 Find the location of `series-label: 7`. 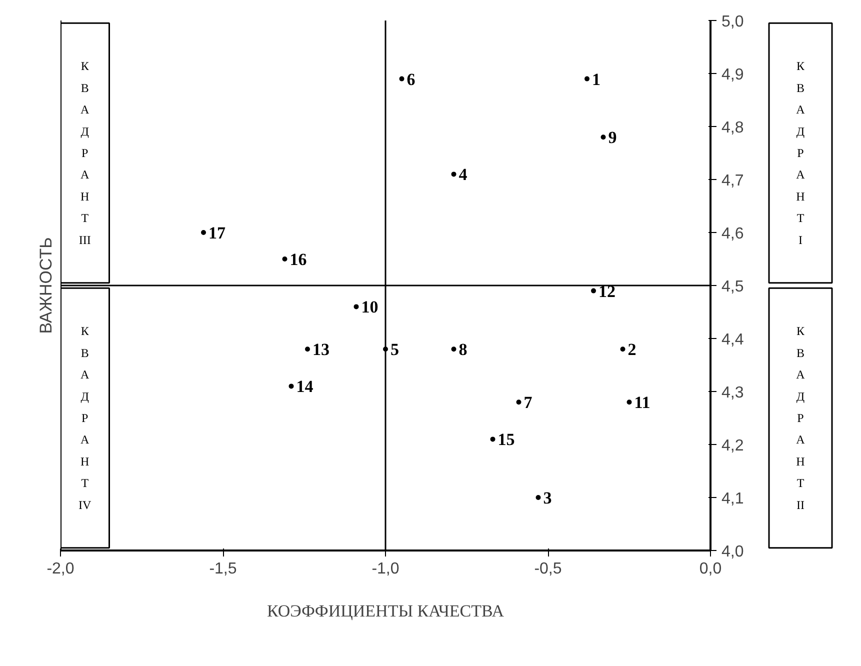

series-label: 7 is located at coordinates (528, 402).